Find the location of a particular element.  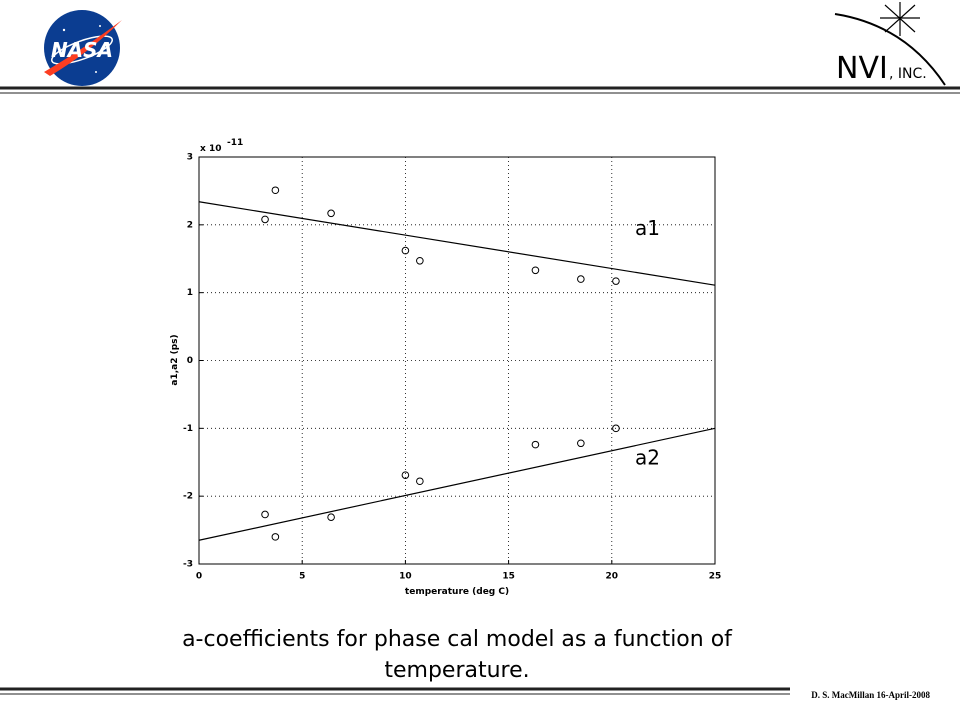

y-tick-label: 2 is located at coordinates (190, 225).